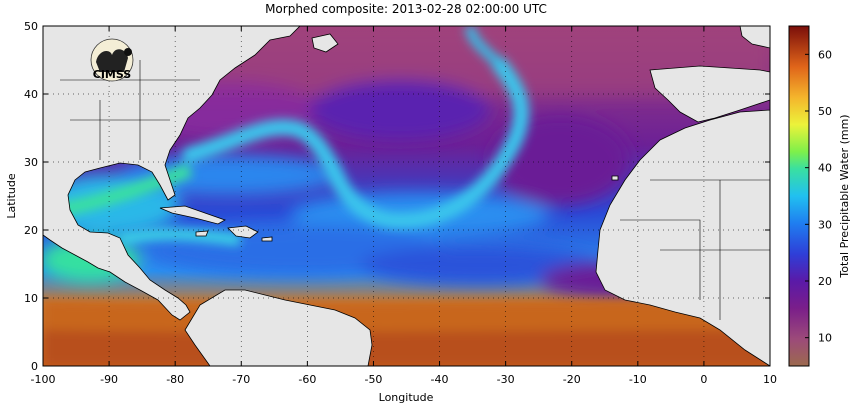 Image resolution: width=857 pixels, height=405 pixels. I want to click on colorbar-tick-label: 60, so click(825, 54).